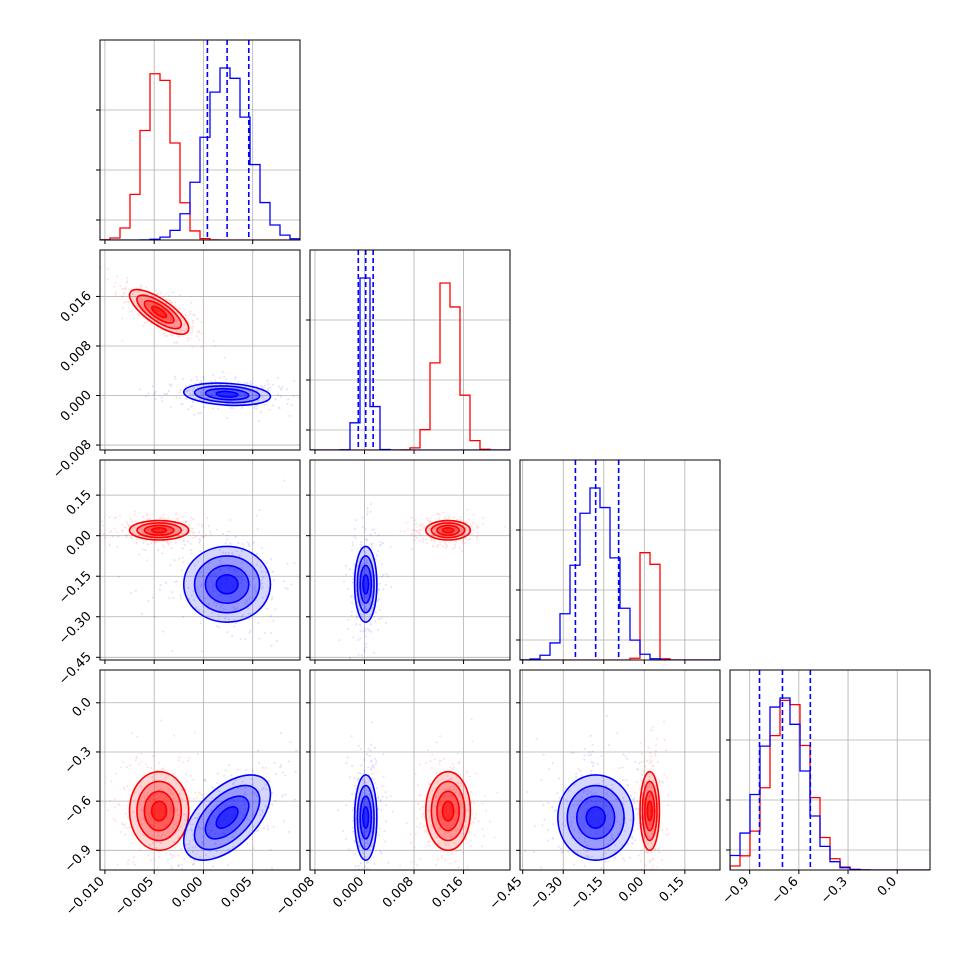 This screenshot has width=970, height=970. Describe the element at coordinates (78, 859) in the screenshot. I see `y-tick-label: −0.9` at that location.